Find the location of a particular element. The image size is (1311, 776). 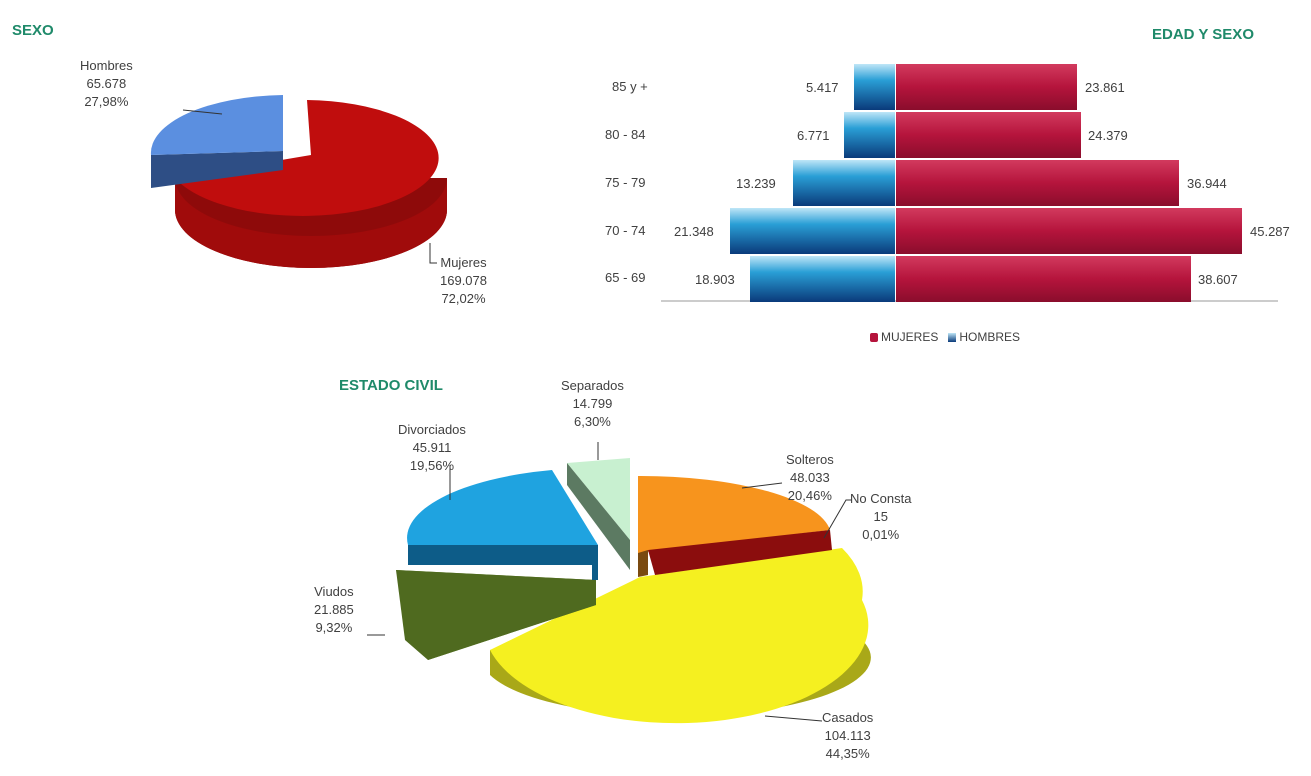

label-percent: 27,98% is located at coordinates (106, 101).